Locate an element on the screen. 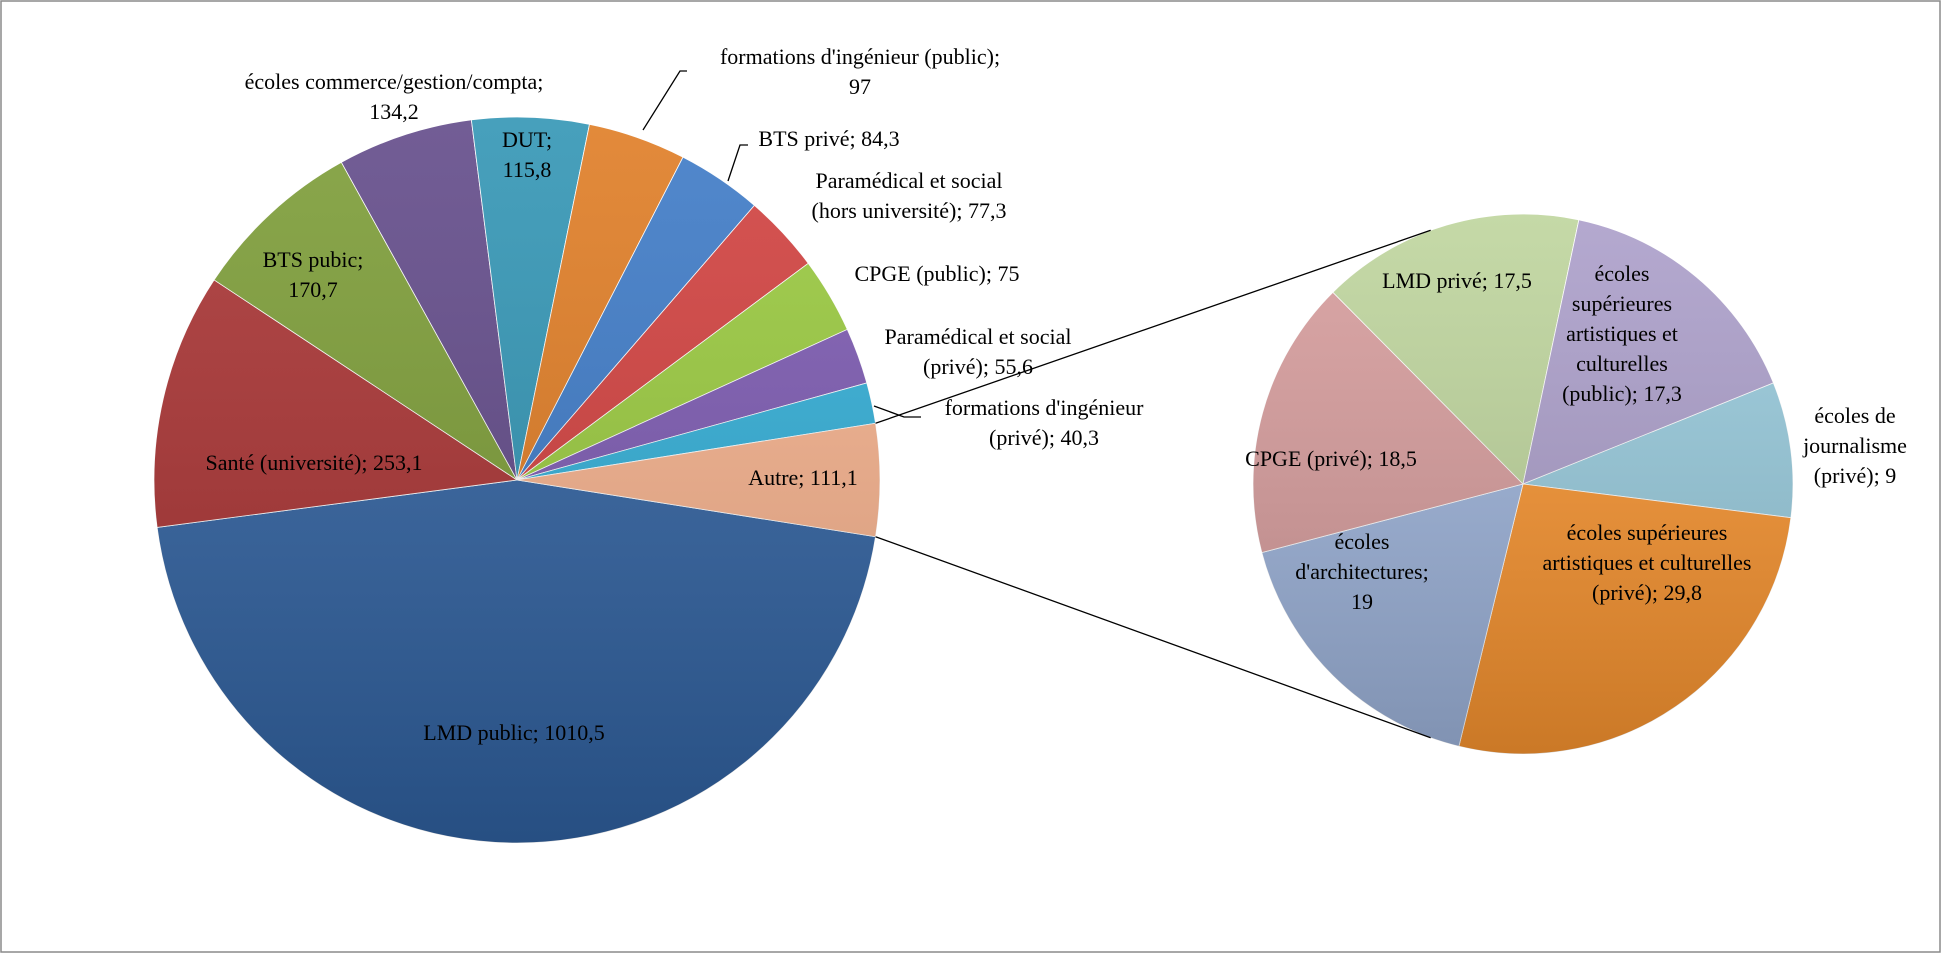 The height and width of the screenshot is (953, 1941). value-label: 9 is located at coordinates (1891, 475).